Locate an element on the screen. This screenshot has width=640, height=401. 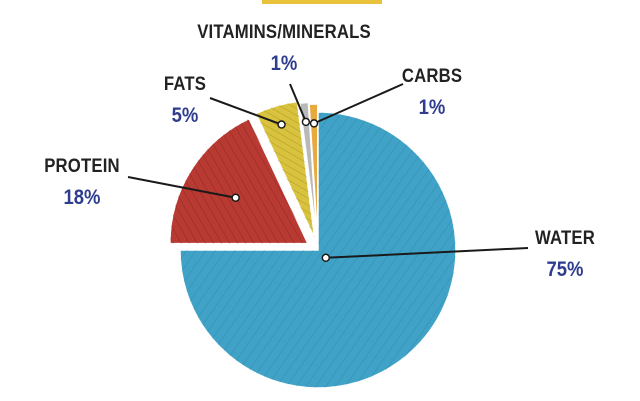
slice-name-fats: FATS is located at coordinates (185, 84).